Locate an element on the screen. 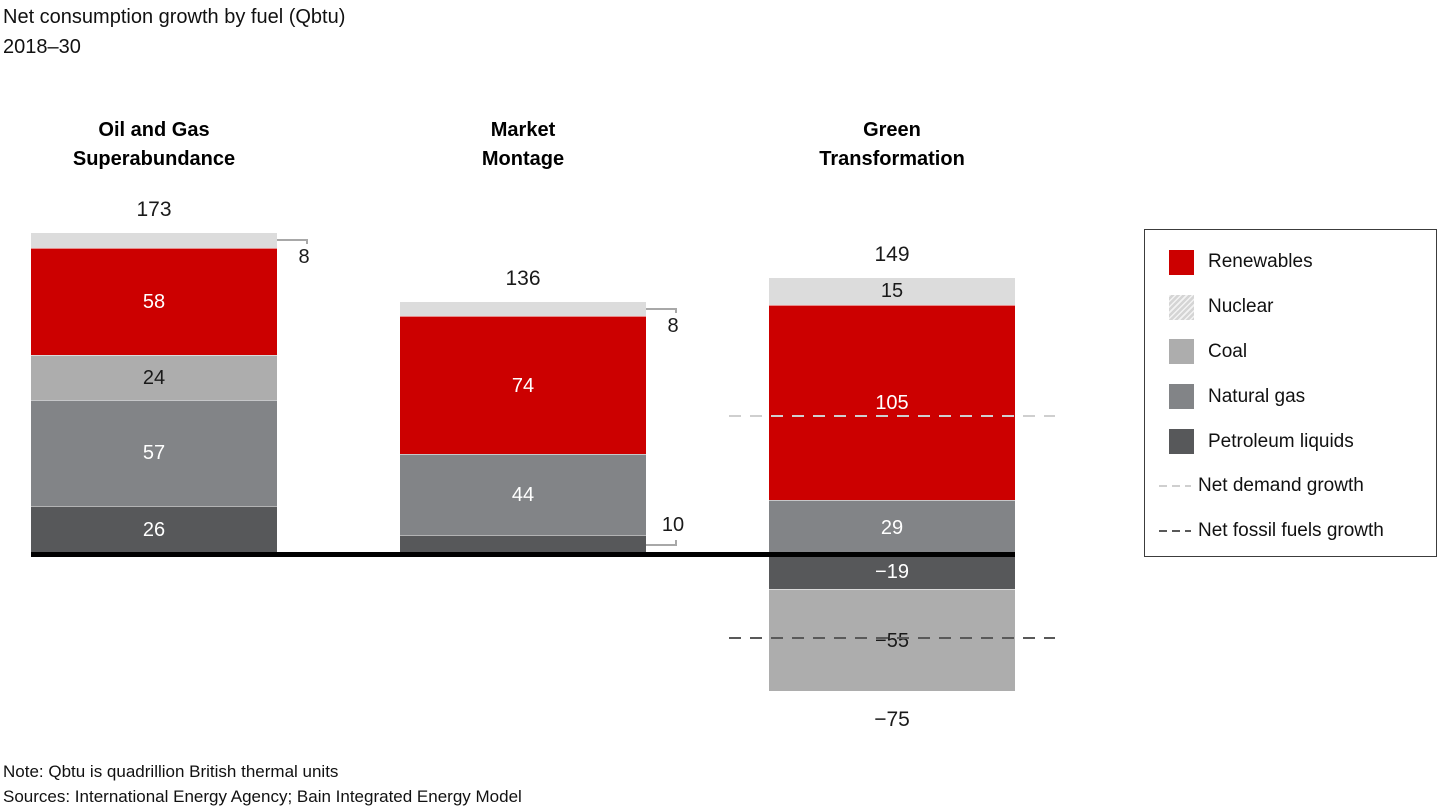 The width and height of the screenshot is (1440, 810). bar-segment-renewables: 74 is located at coordinates (523, 385).